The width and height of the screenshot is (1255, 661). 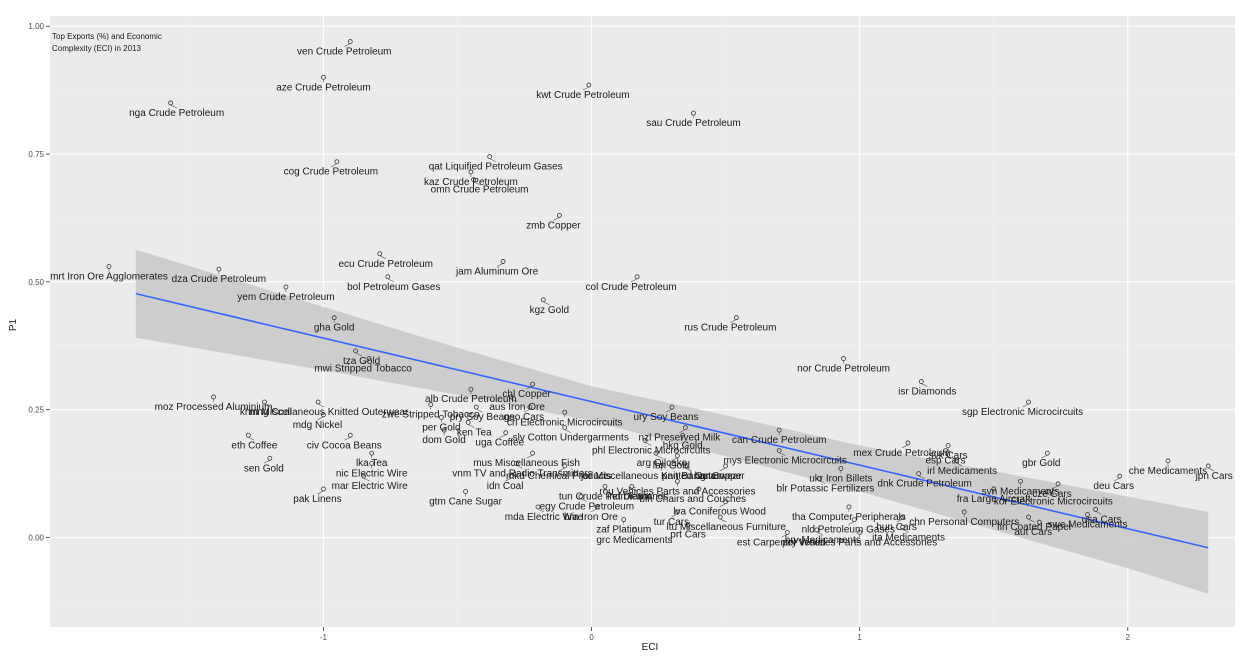 What do you see at coordinates (517, 407) in the screenshot?
I see `data-point-label: aus Iron Ore` at bounding box center [517, 407].